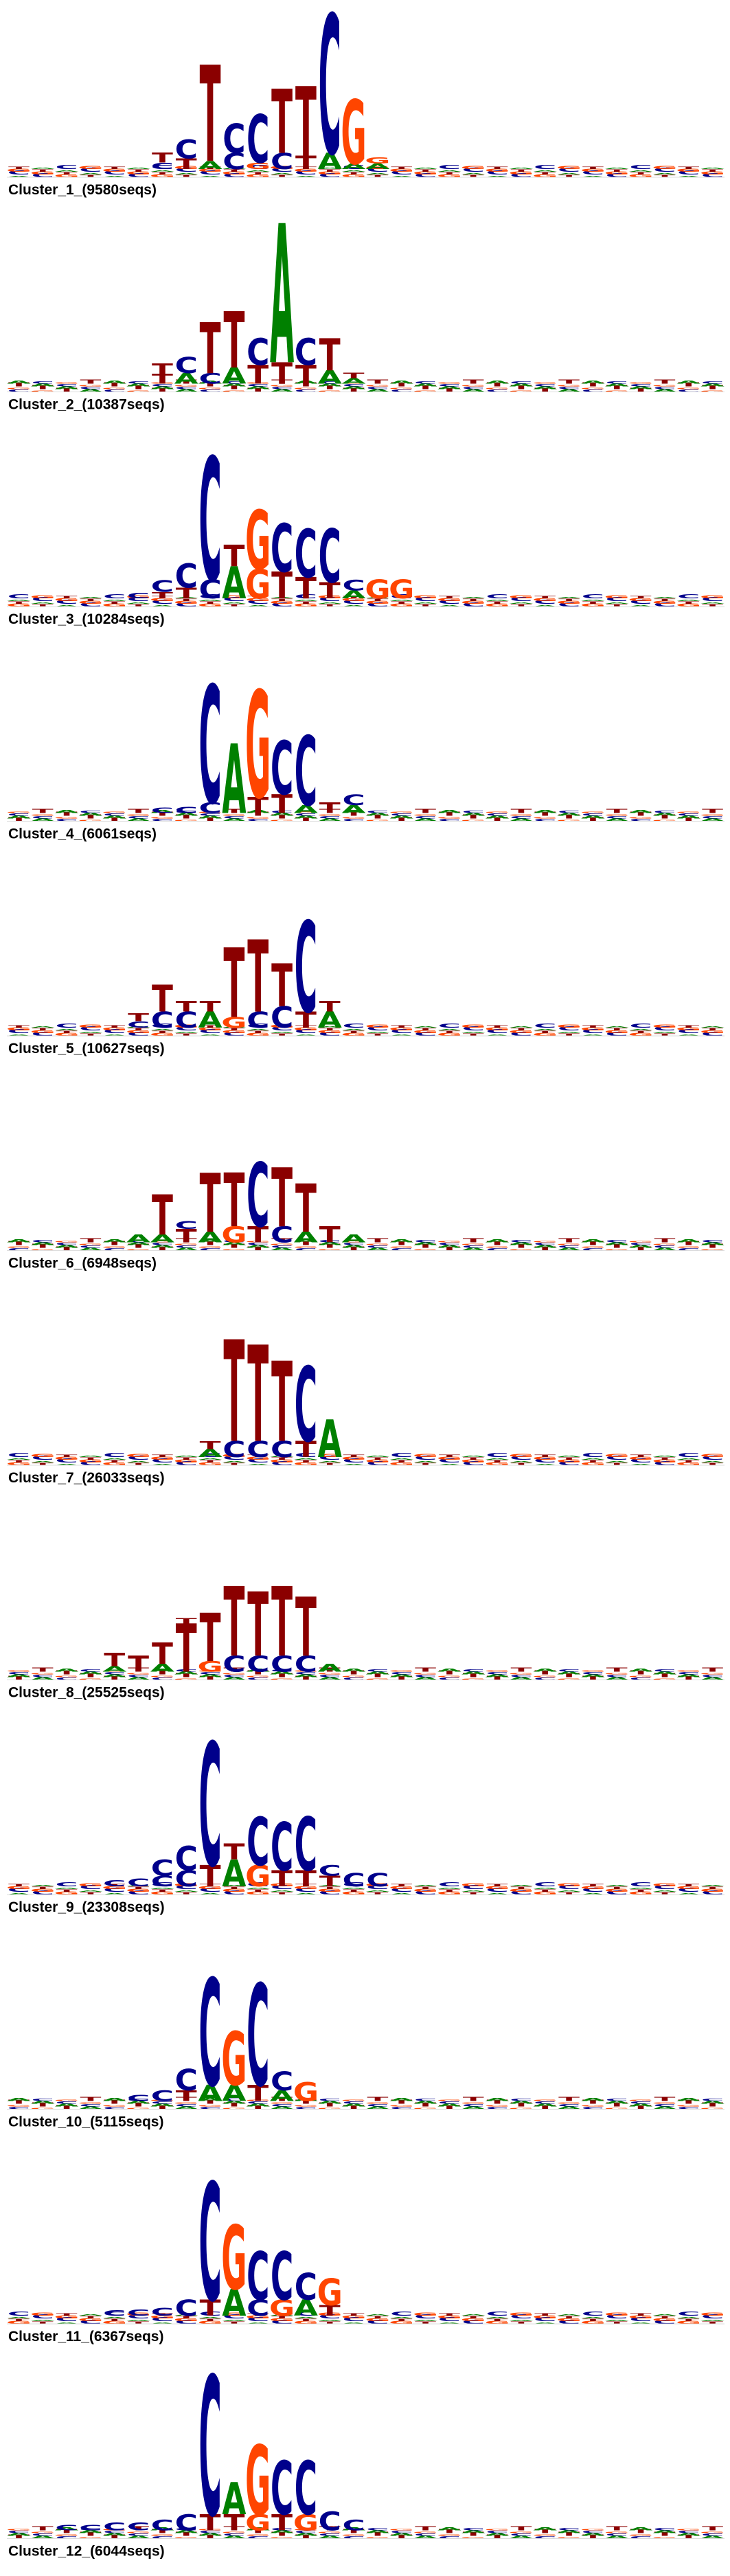  What do you see at coordinates (82, 834) in the screenshot?
I see `cluster-label: Cluster_4_(6061seqs)` at bounding box center [82, 834].